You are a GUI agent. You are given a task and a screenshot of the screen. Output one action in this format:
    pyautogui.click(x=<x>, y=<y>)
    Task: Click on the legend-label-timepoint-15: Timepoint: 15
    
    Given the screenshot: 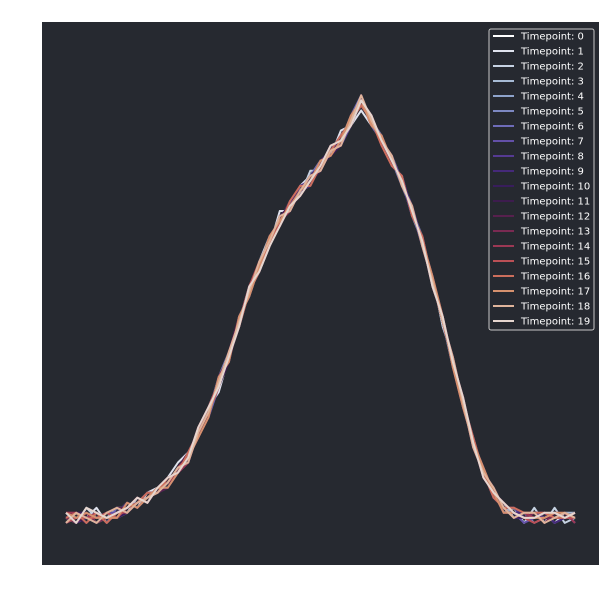 What is the action you would take?
    pyautogui.click(x=555, y=262)
    